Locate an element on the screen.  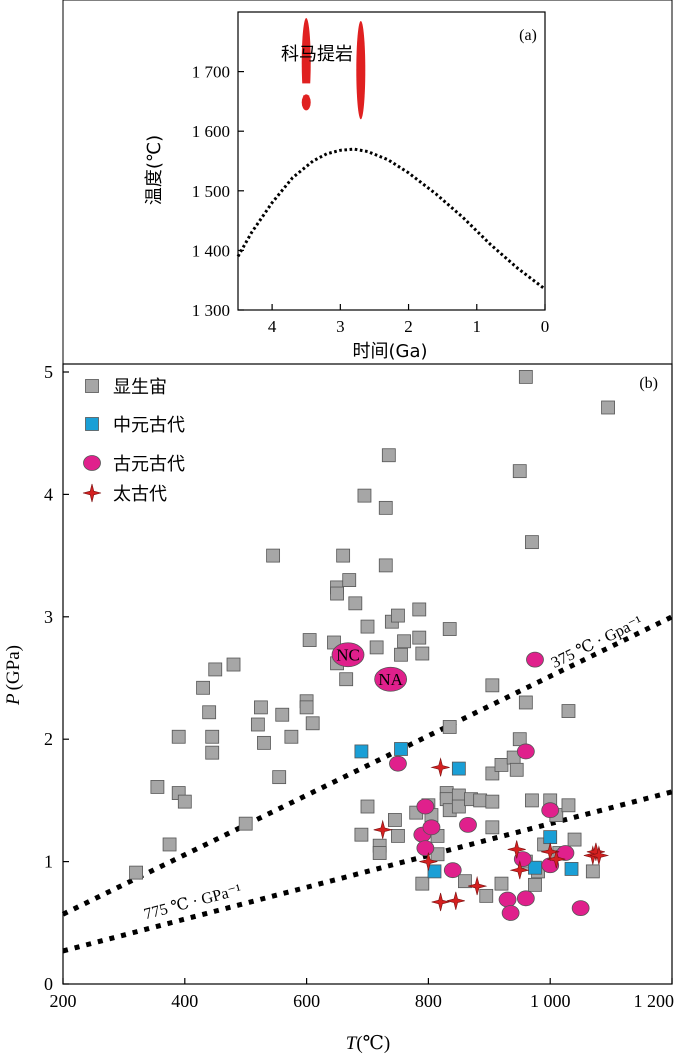
gradient-label: 375 ℃ · Gpa⁻¹ is located at coordinates (597, 642).